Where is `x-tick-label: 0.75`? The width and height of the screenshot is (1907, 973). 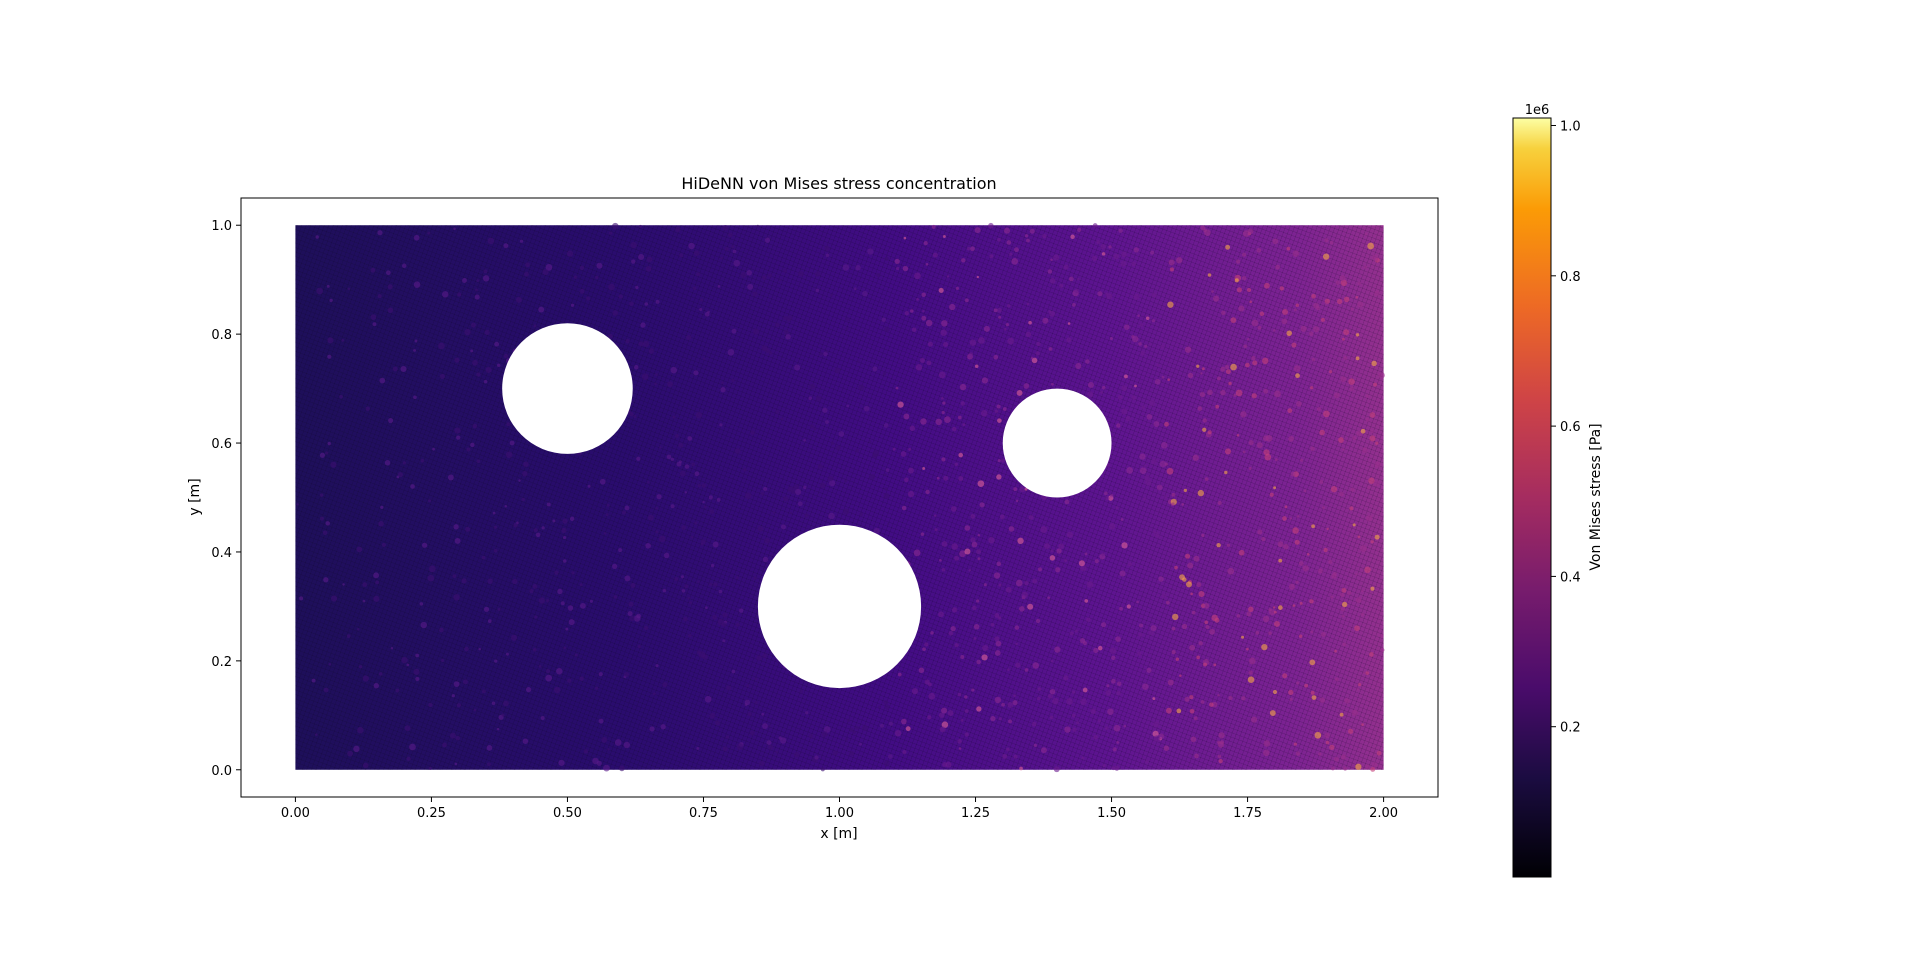
x-tick-label: 0.75 is located at coordinates (703, 813).